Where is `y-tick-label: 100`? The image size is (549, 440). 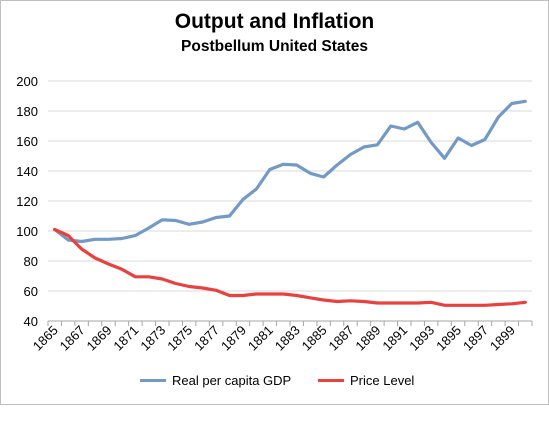
y-tick-label: 100 is located at coordinates (27, 231).